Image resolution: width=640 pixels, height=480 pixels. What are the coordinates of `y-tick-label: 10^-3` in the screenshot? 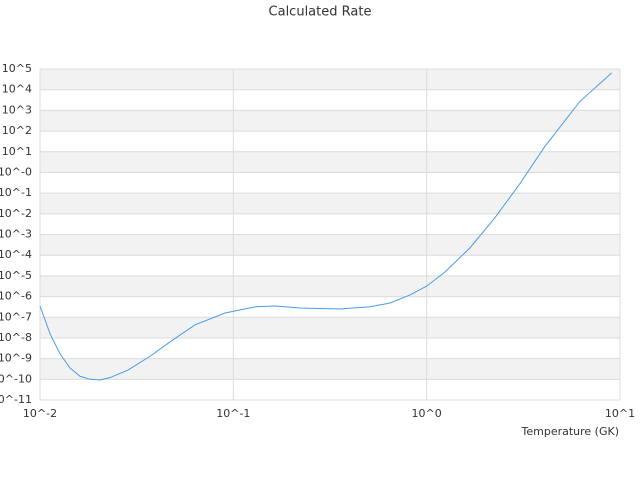 It's located at (16, 234).